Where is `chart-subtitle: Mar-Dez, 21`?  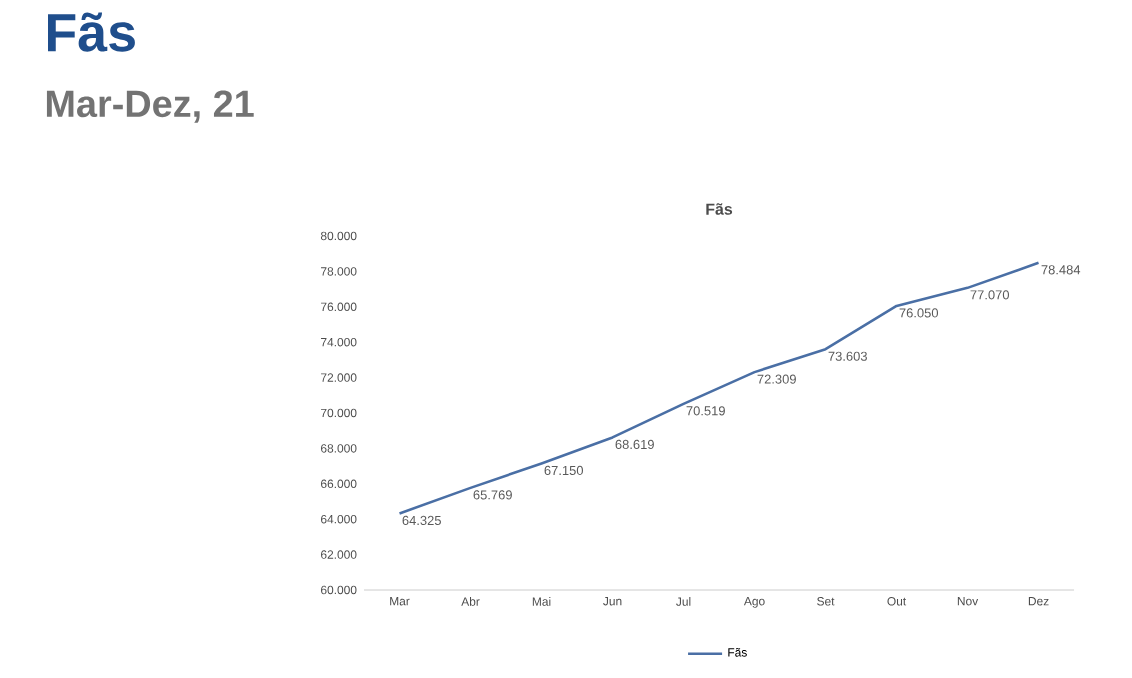
chart-subtitle: Mar-Dez, 21 is located at coordinates (150, 106).